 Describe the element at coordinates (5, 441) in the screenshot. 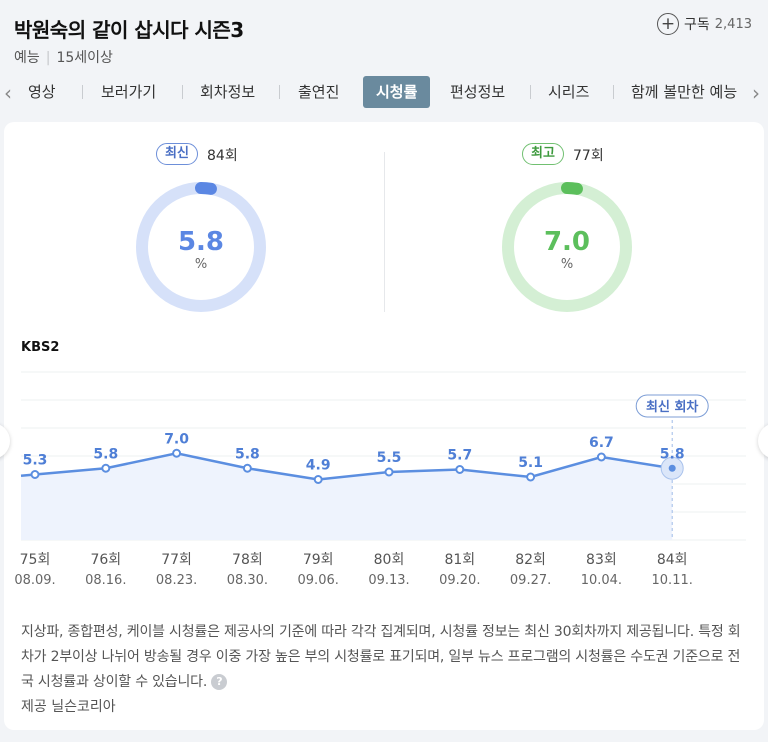

I see `chart-scroll-left-button` at that location.